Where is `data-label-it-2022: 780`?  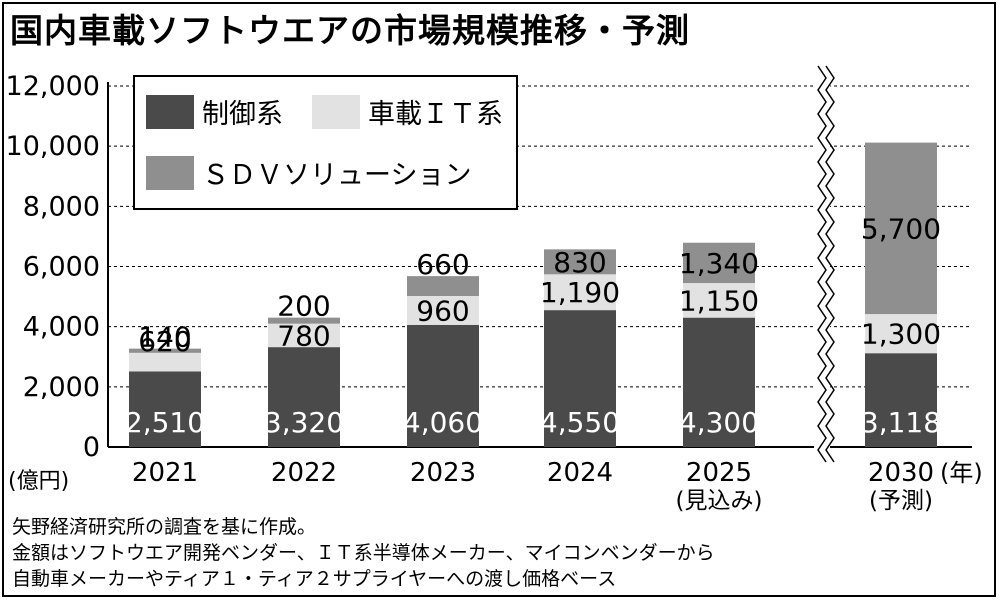 data-label-it-2022: 780 is located at coordinates (303, 335).